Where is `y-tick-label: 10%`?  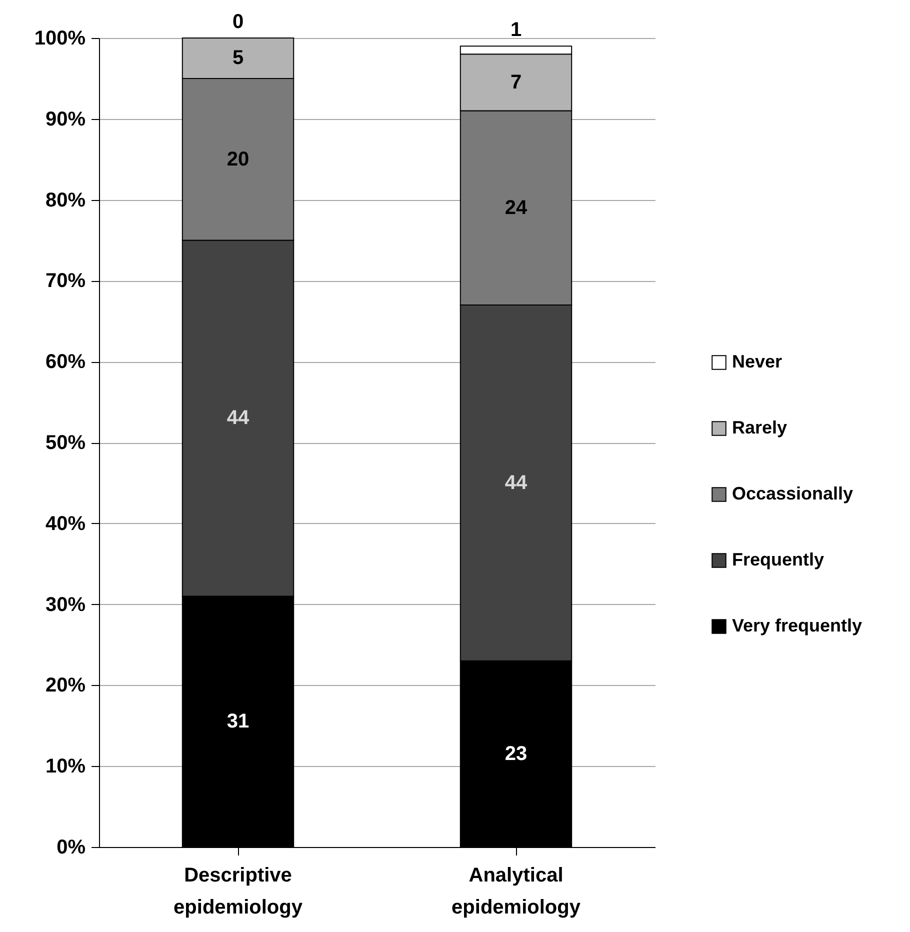 y-tick-label: 10% is located at coordinates (65, 767).